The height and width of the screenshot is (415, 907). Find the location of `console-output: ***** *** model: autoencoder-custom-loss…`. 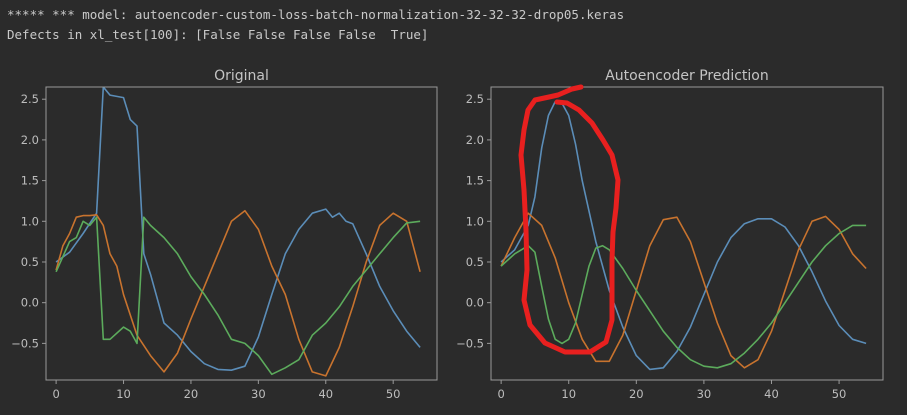

console-output: ***** *** model: autoencoder-custom-loss… is located at coordinates (315, 25).